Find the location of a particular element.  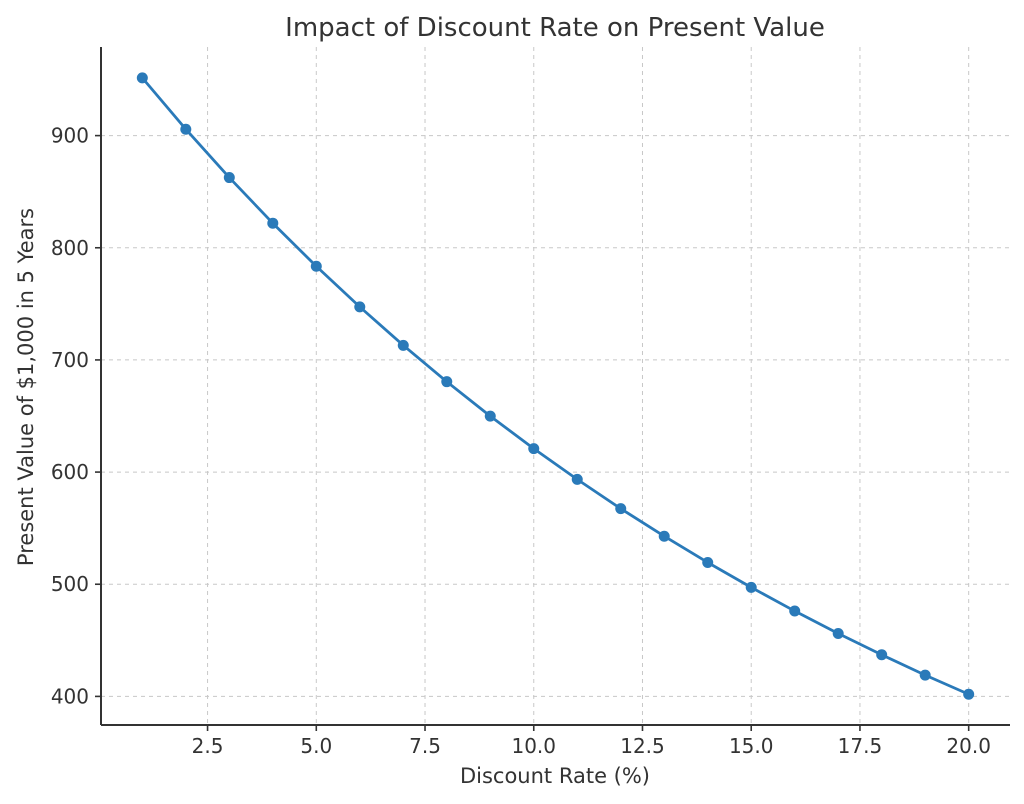

x-tick-label: 7.5 is located at coordinates (425, 746).